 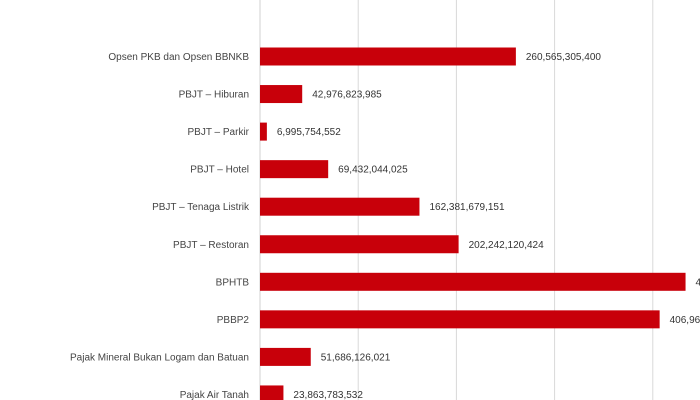 I want to click on category-label: Pajak Mineral Bukan Logam dan Batuan, so click(x=159, y=357).